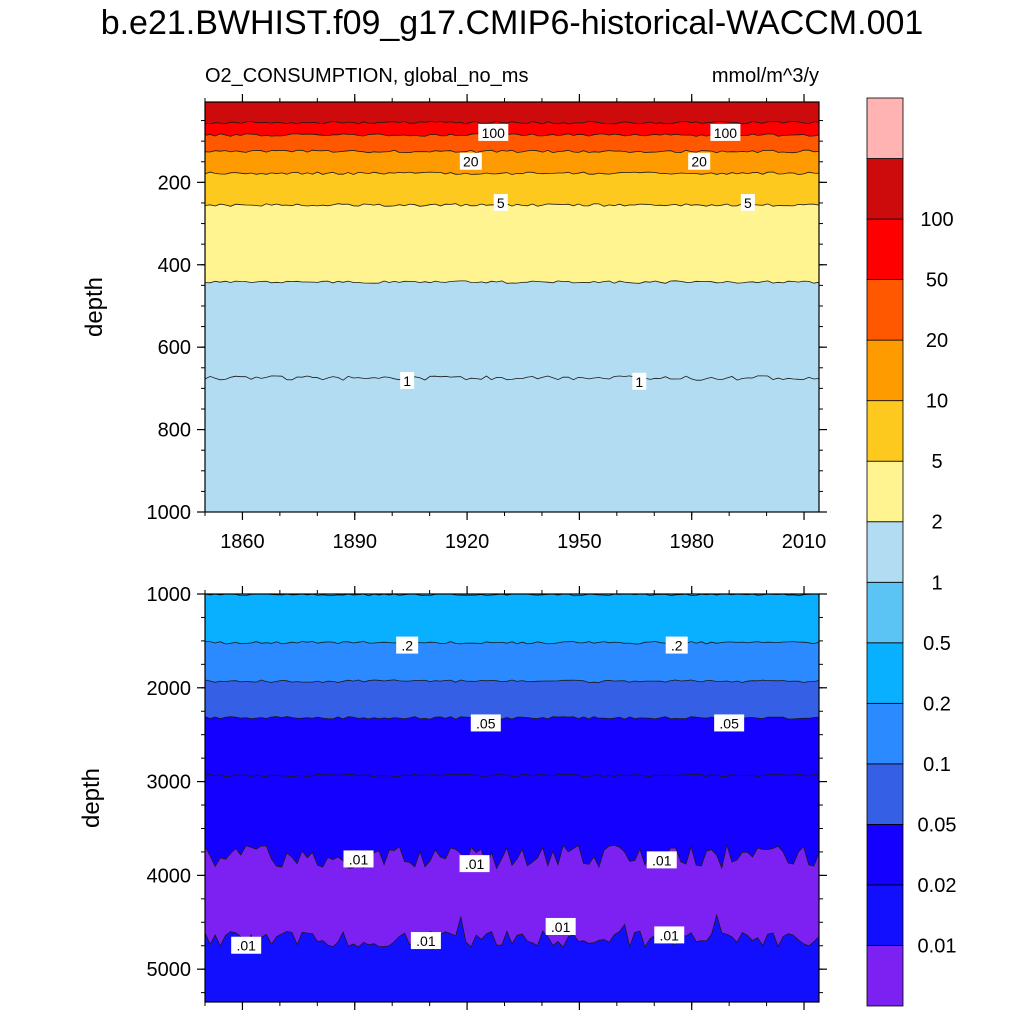 The image size is (1024, 1024). What do you see at coordinates (937, 402) in the screenshot?
I see `colorbar-label: 10` at bounding box center [937, 402].